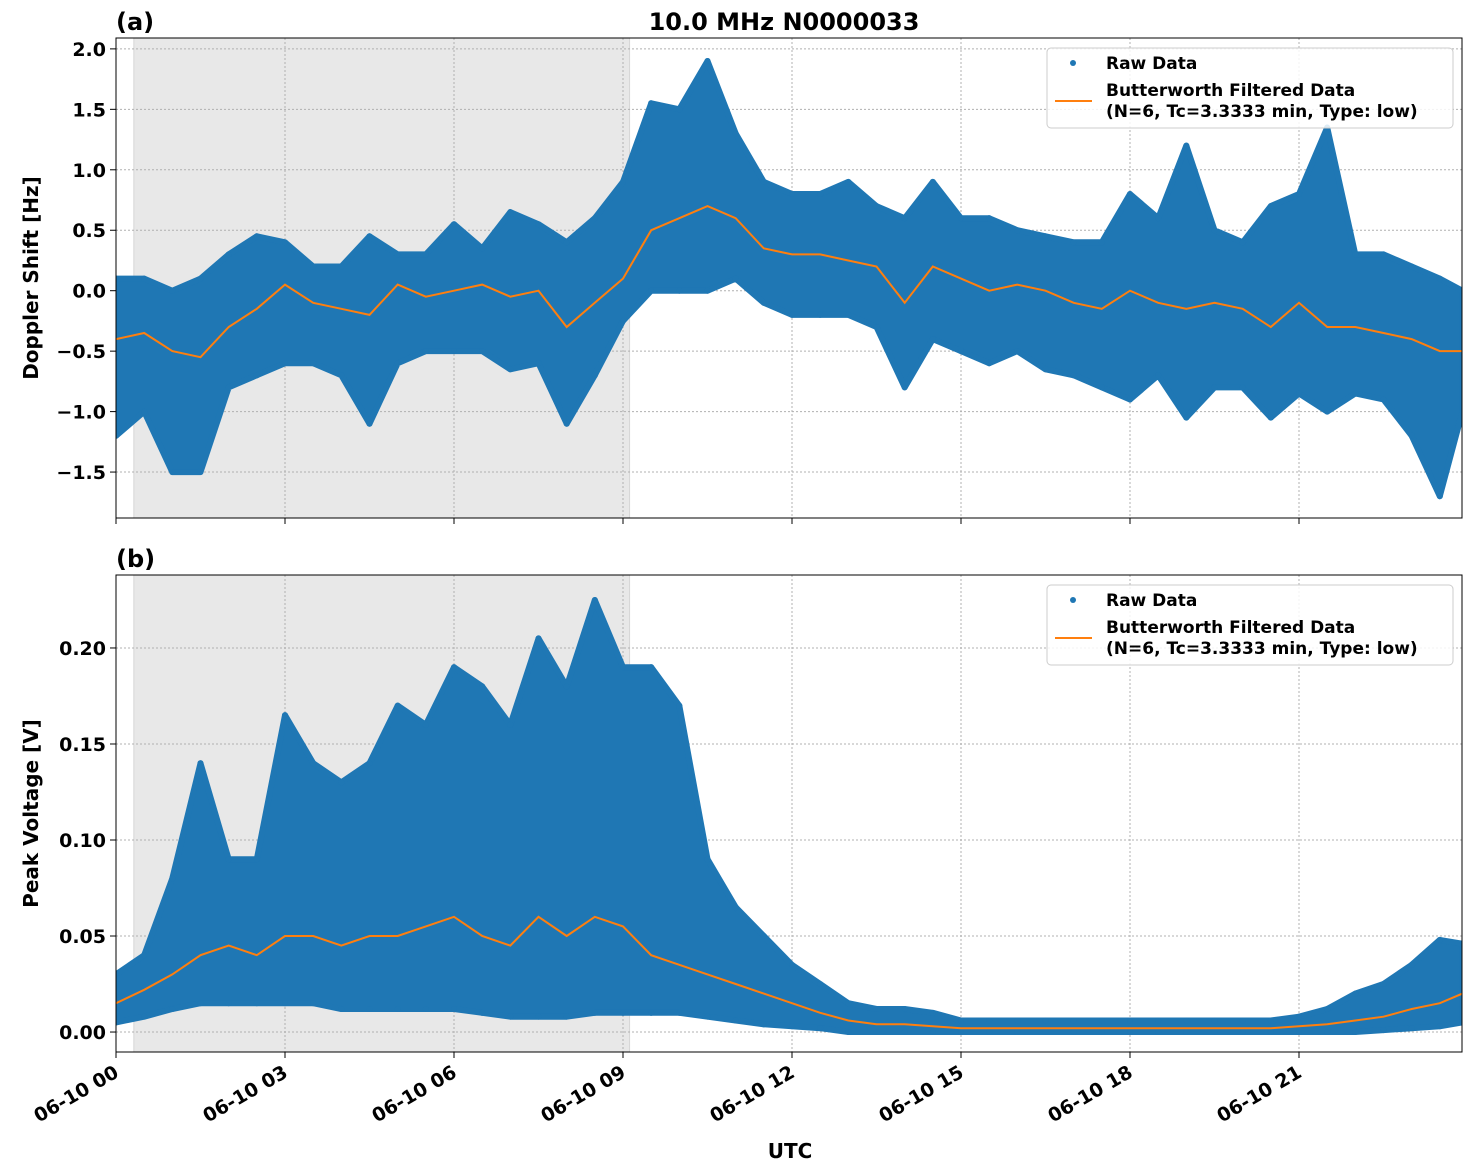 The height and width of the screenshot is (1172, 1471). What do you see at coordinates (1262, 649) in the screenshot?
I see `legend-label-filtered-params: (N=6, Tc=3.3333 min, Type: low)` at bounding box center [1262, 649].